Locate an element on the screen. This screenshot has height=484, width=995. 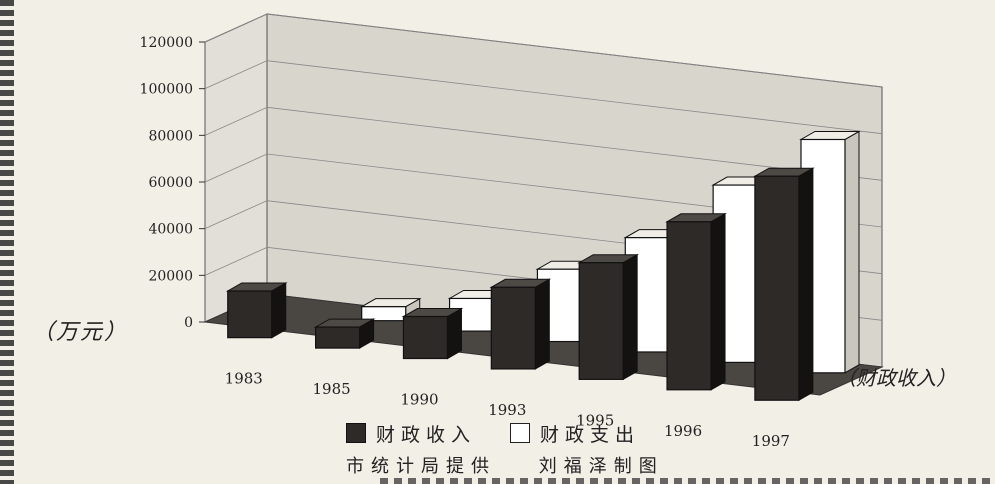
bar-income-1996-front is located at coordinates (689, 306).